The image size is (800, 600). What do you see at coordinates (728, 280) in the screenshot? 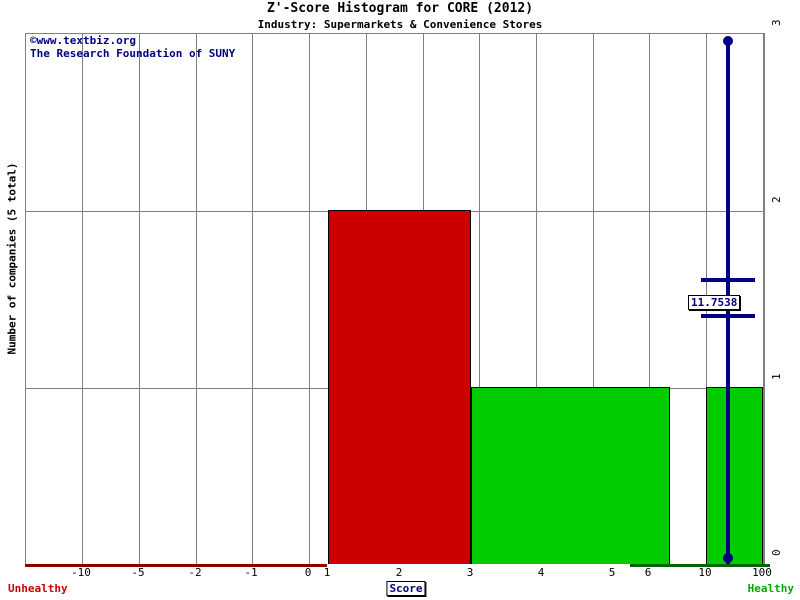
I see `score-marker-cap-upper` at bounding box center [728, 280].